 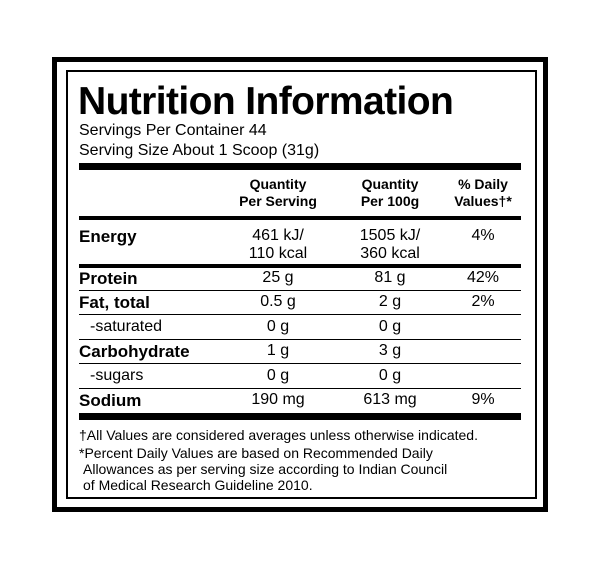 I want to click on title: Nutrition Information, so click(x=266, y=101).